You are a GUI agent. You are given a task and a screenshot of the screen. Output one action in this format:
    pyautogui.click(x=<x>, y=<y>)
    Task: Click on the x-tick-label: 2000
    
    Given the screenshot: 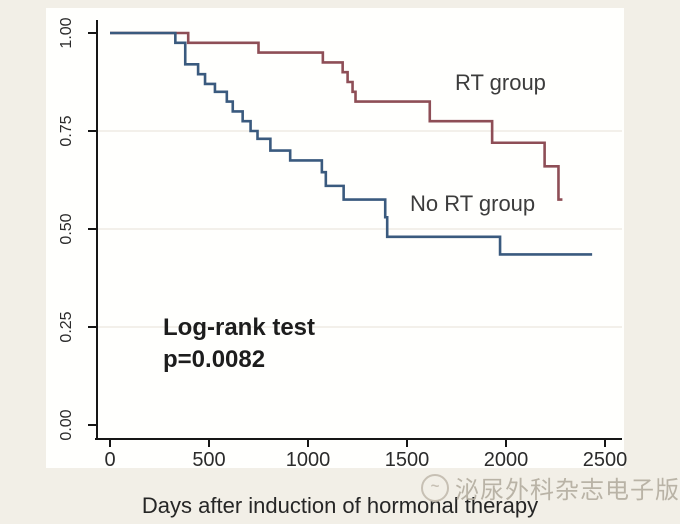 What is the action you would take?
    pyautogui.click(x=506, y=460)
    